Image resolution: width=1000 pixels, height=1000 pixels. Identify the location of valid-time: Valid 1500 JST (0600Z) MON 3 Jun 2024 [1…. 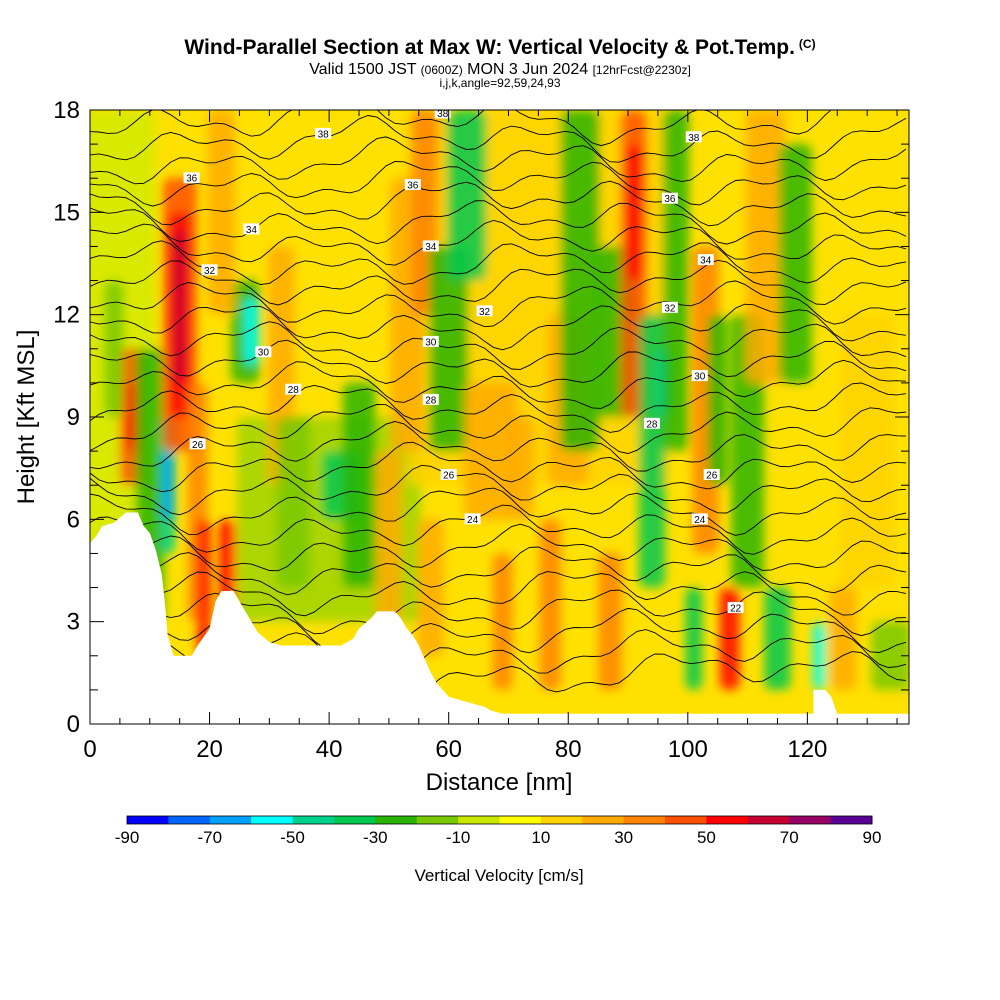
(500, 69).